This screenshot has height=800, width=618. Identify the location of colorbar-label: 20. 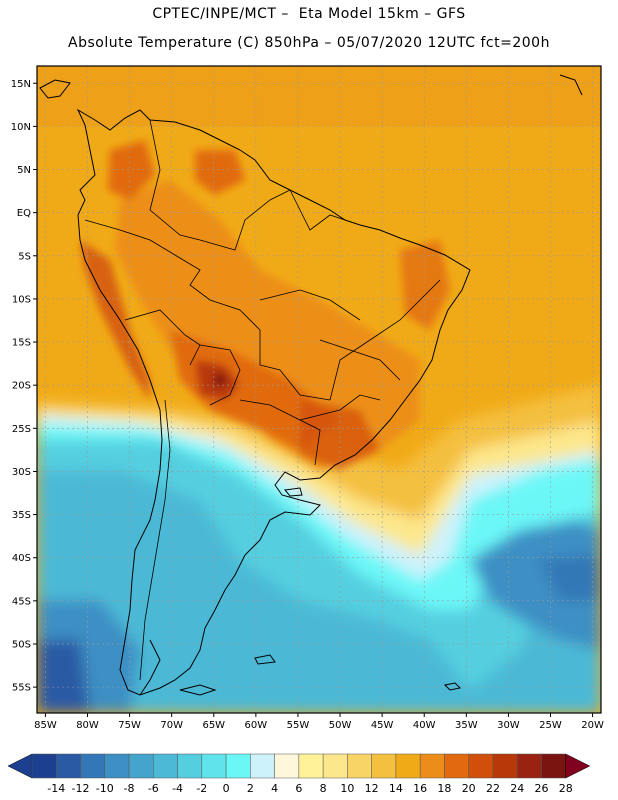
(469, 788).